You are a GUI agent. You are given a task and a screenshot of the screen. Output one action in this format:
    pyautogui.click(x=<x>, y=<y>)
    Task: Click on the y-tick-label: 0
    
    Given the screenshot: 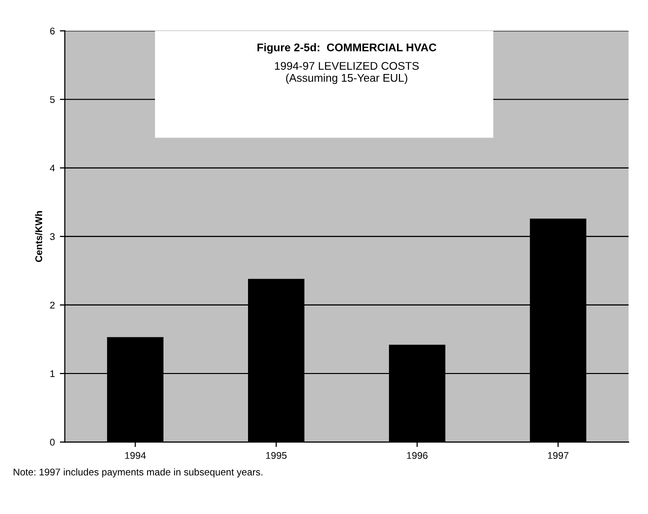 What is the action you would take?
    pyautogui.click(x=52, y=442)
    